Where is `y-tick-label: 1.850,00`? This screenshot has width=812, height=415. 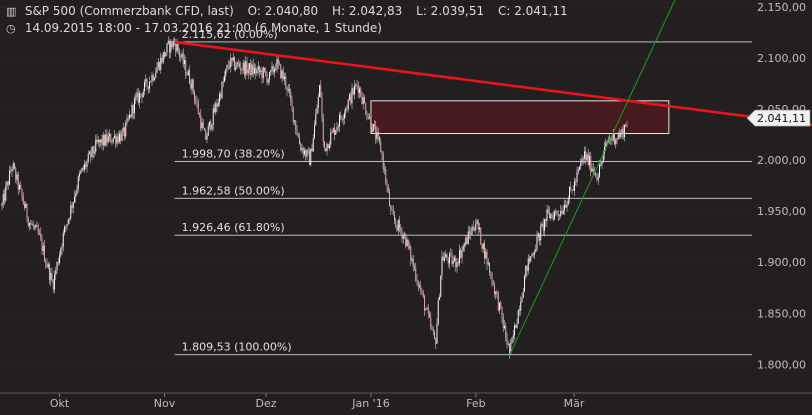
y-tick-label: 1.850,00 is located at coordinates (781, 313).